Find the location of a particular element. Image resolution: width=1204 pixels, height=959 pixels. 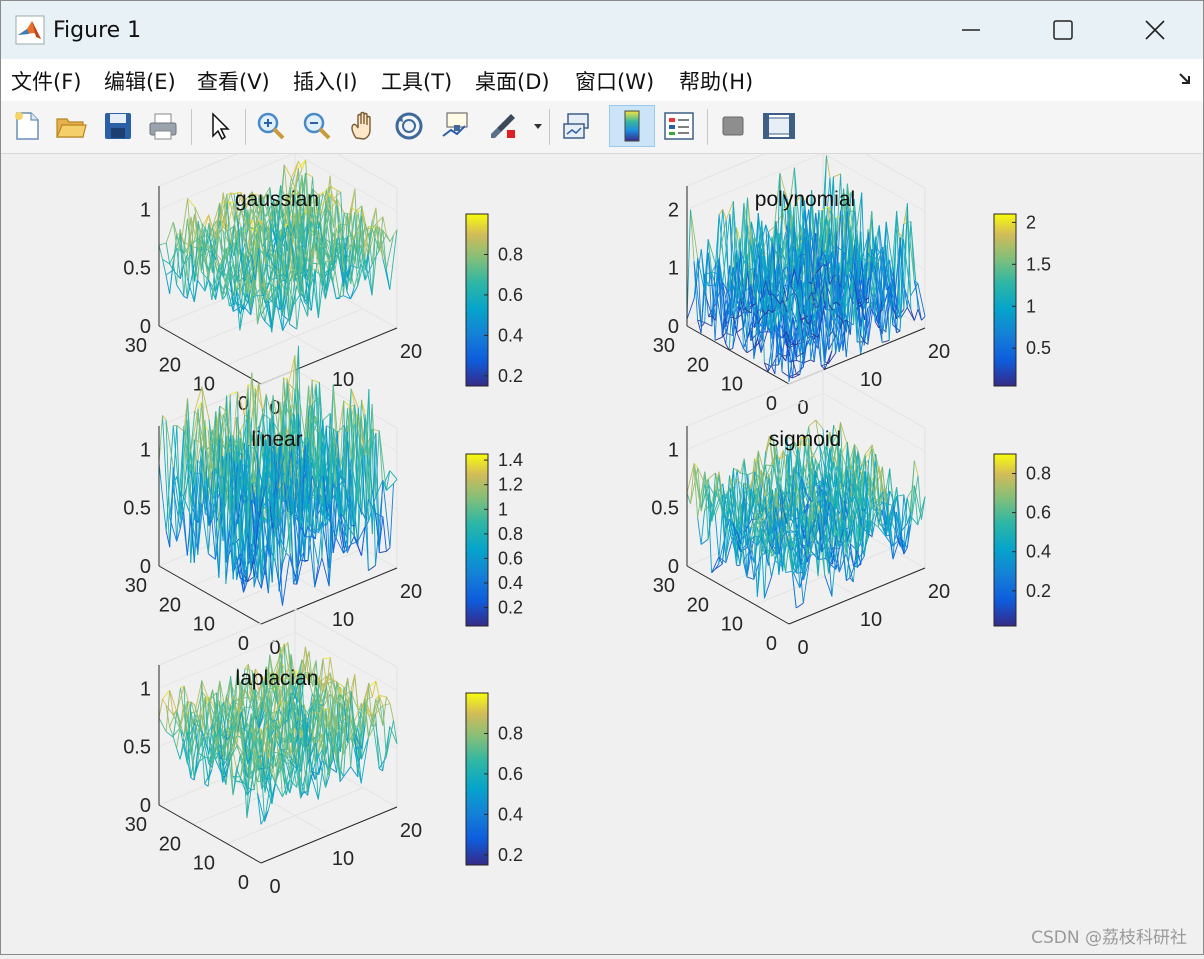

menu-insert: 插入(I) is located at coordinates (325, 81).